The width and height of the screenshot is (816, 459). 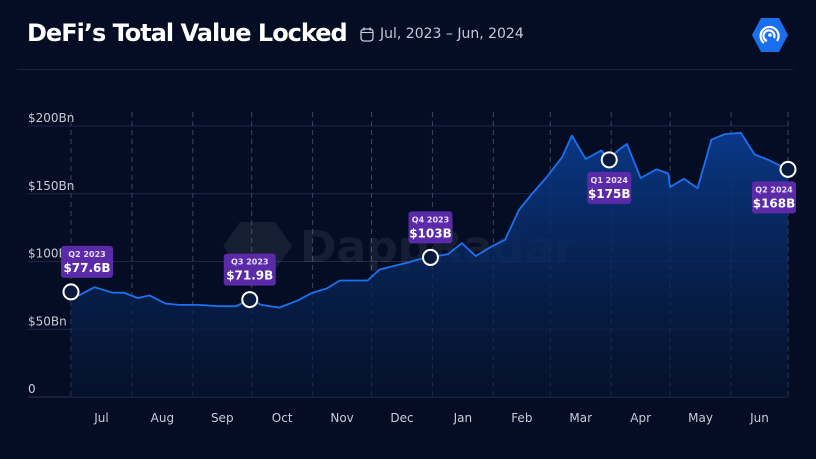 I want to click on annotation-q2-2023: Q2 2023 $77.6B, so click(x=87, y=273).